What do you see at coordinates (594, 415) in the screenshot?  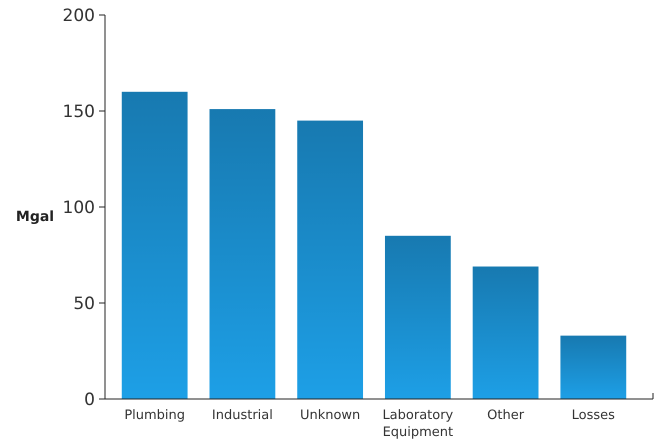 I see `x-tick-label: Losses` at bounding box center [594, 415].